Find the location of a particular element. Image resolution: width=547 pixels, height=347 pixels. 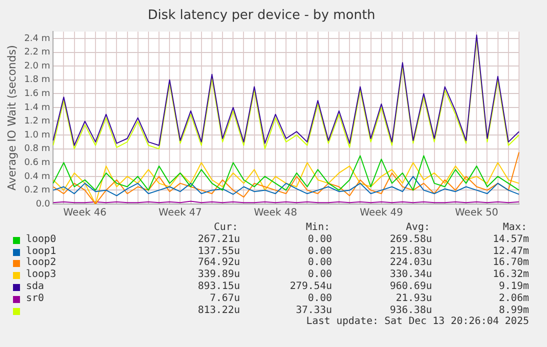

chart-title: Disk latency per device - by month is located at coordinates (262, 16).